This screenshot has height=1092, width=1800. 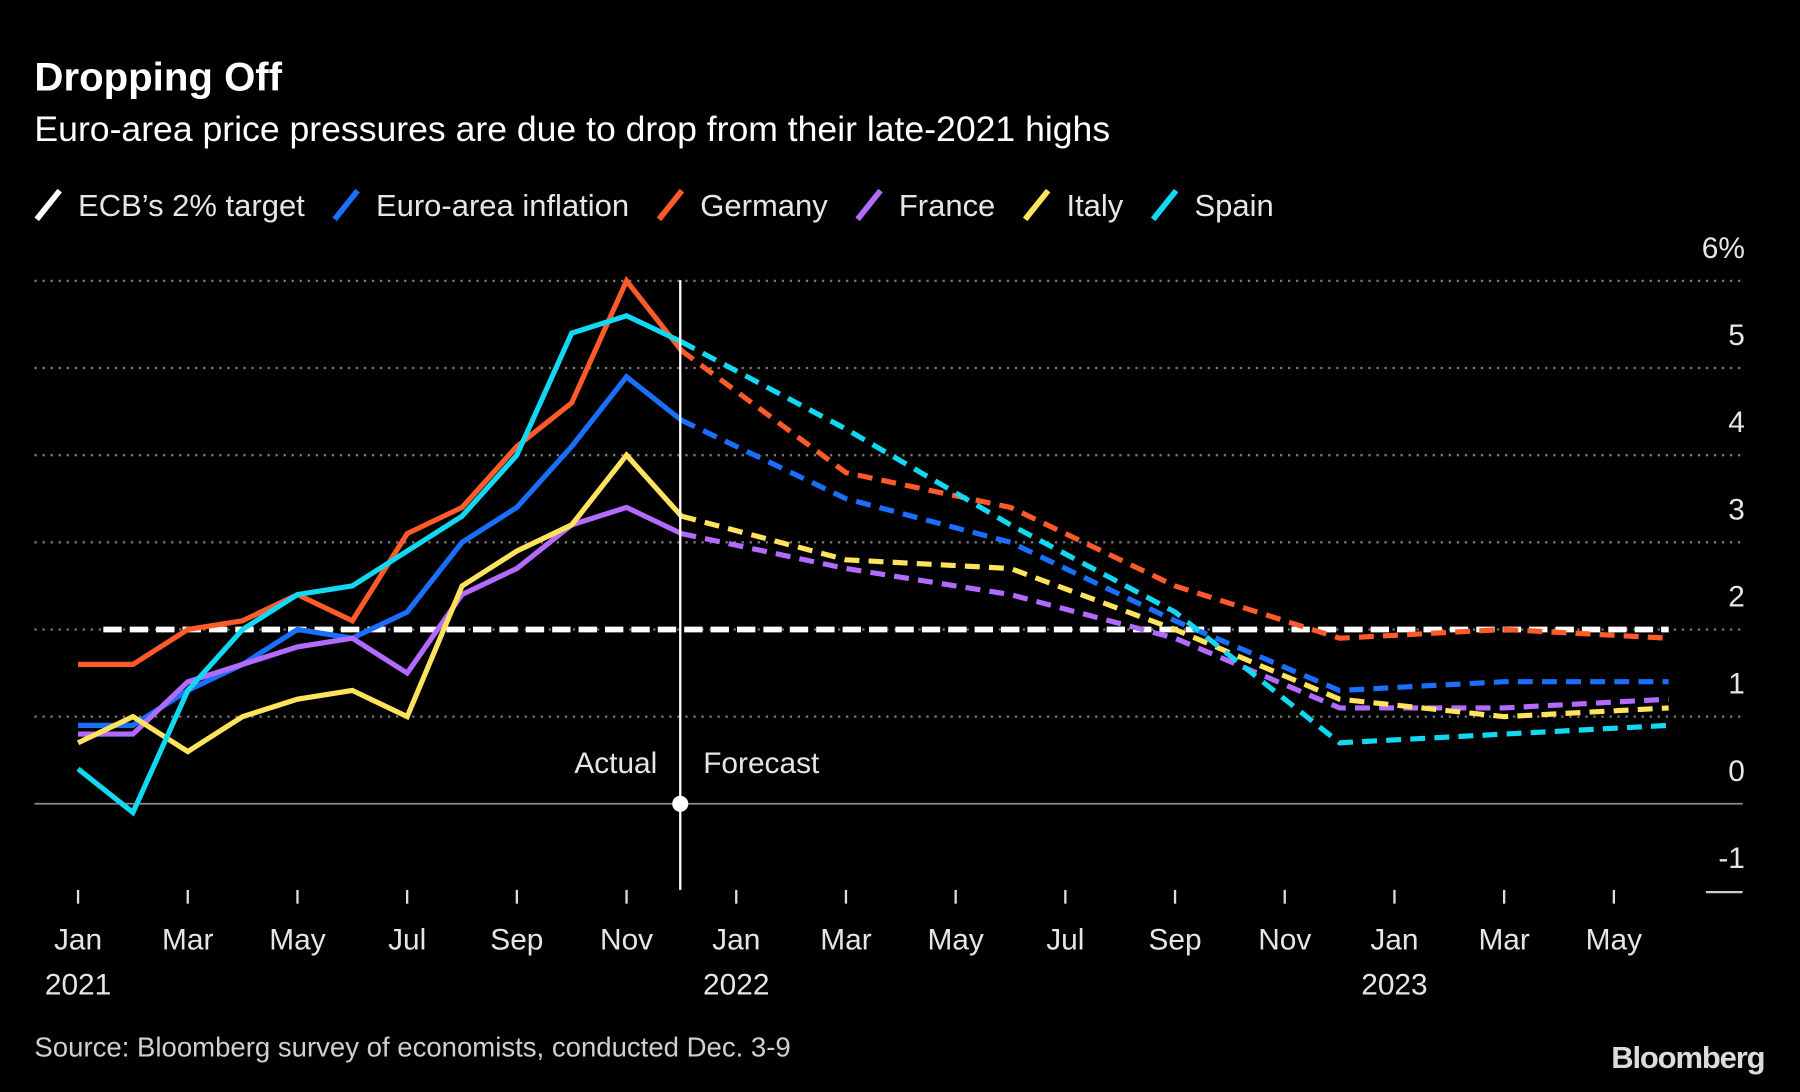 I want to click on euro-area-inflation-actual-line, so click(x=381, y=550).